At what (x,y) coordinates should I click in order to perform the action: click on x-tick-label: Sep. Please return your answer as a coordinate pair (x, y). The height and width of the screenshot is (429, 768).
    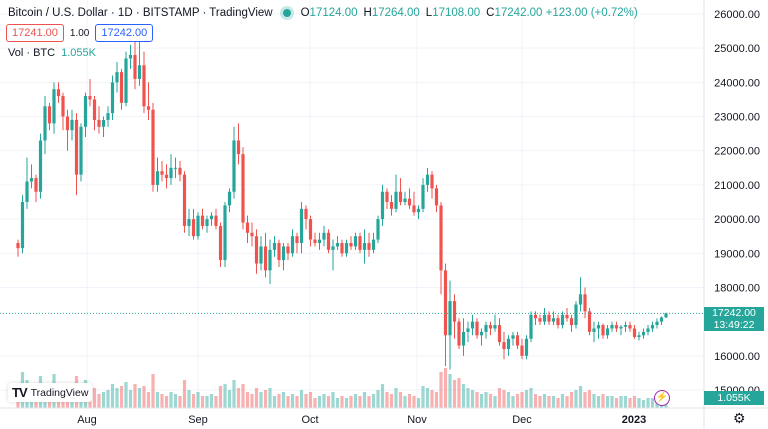
    Looking at the image, I should click on (198, 420).